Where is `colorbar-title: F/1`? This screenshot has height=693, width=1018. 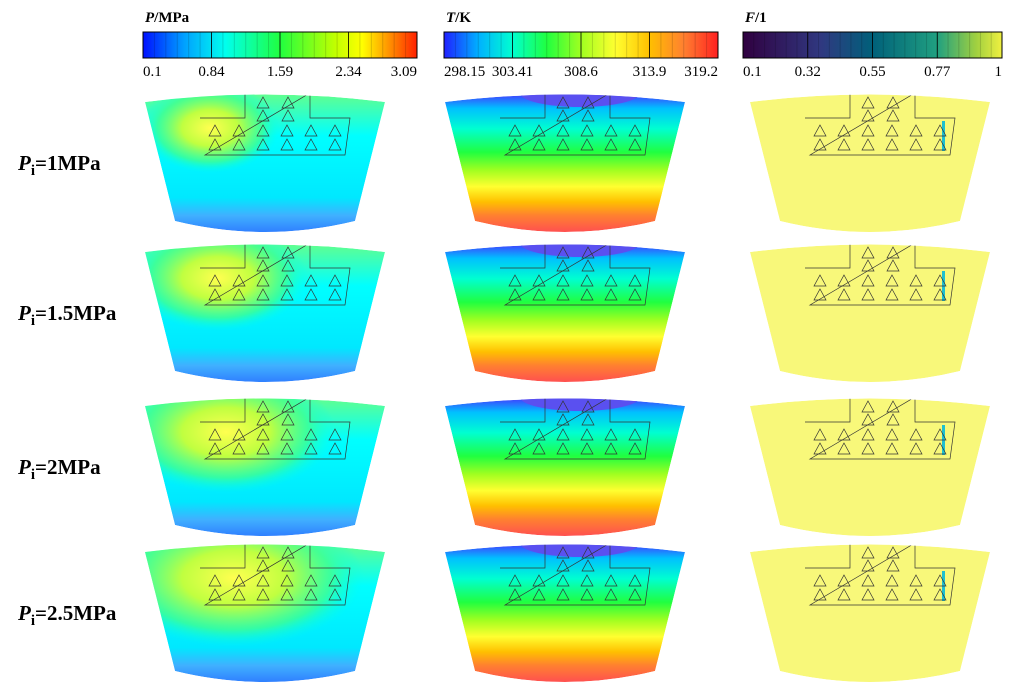 colorbar-title: F/1 is located at coordinates (755, 18).